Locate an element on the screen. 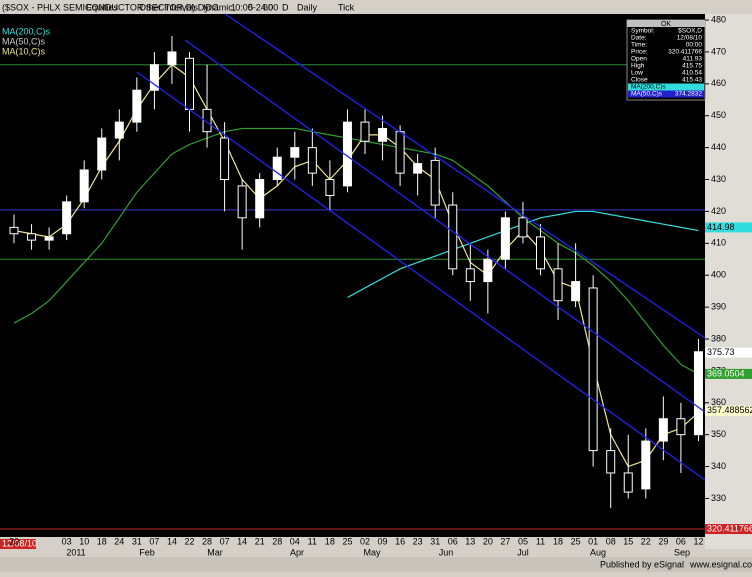  y-tick-label: 470 is located at coordinates (718, 51).